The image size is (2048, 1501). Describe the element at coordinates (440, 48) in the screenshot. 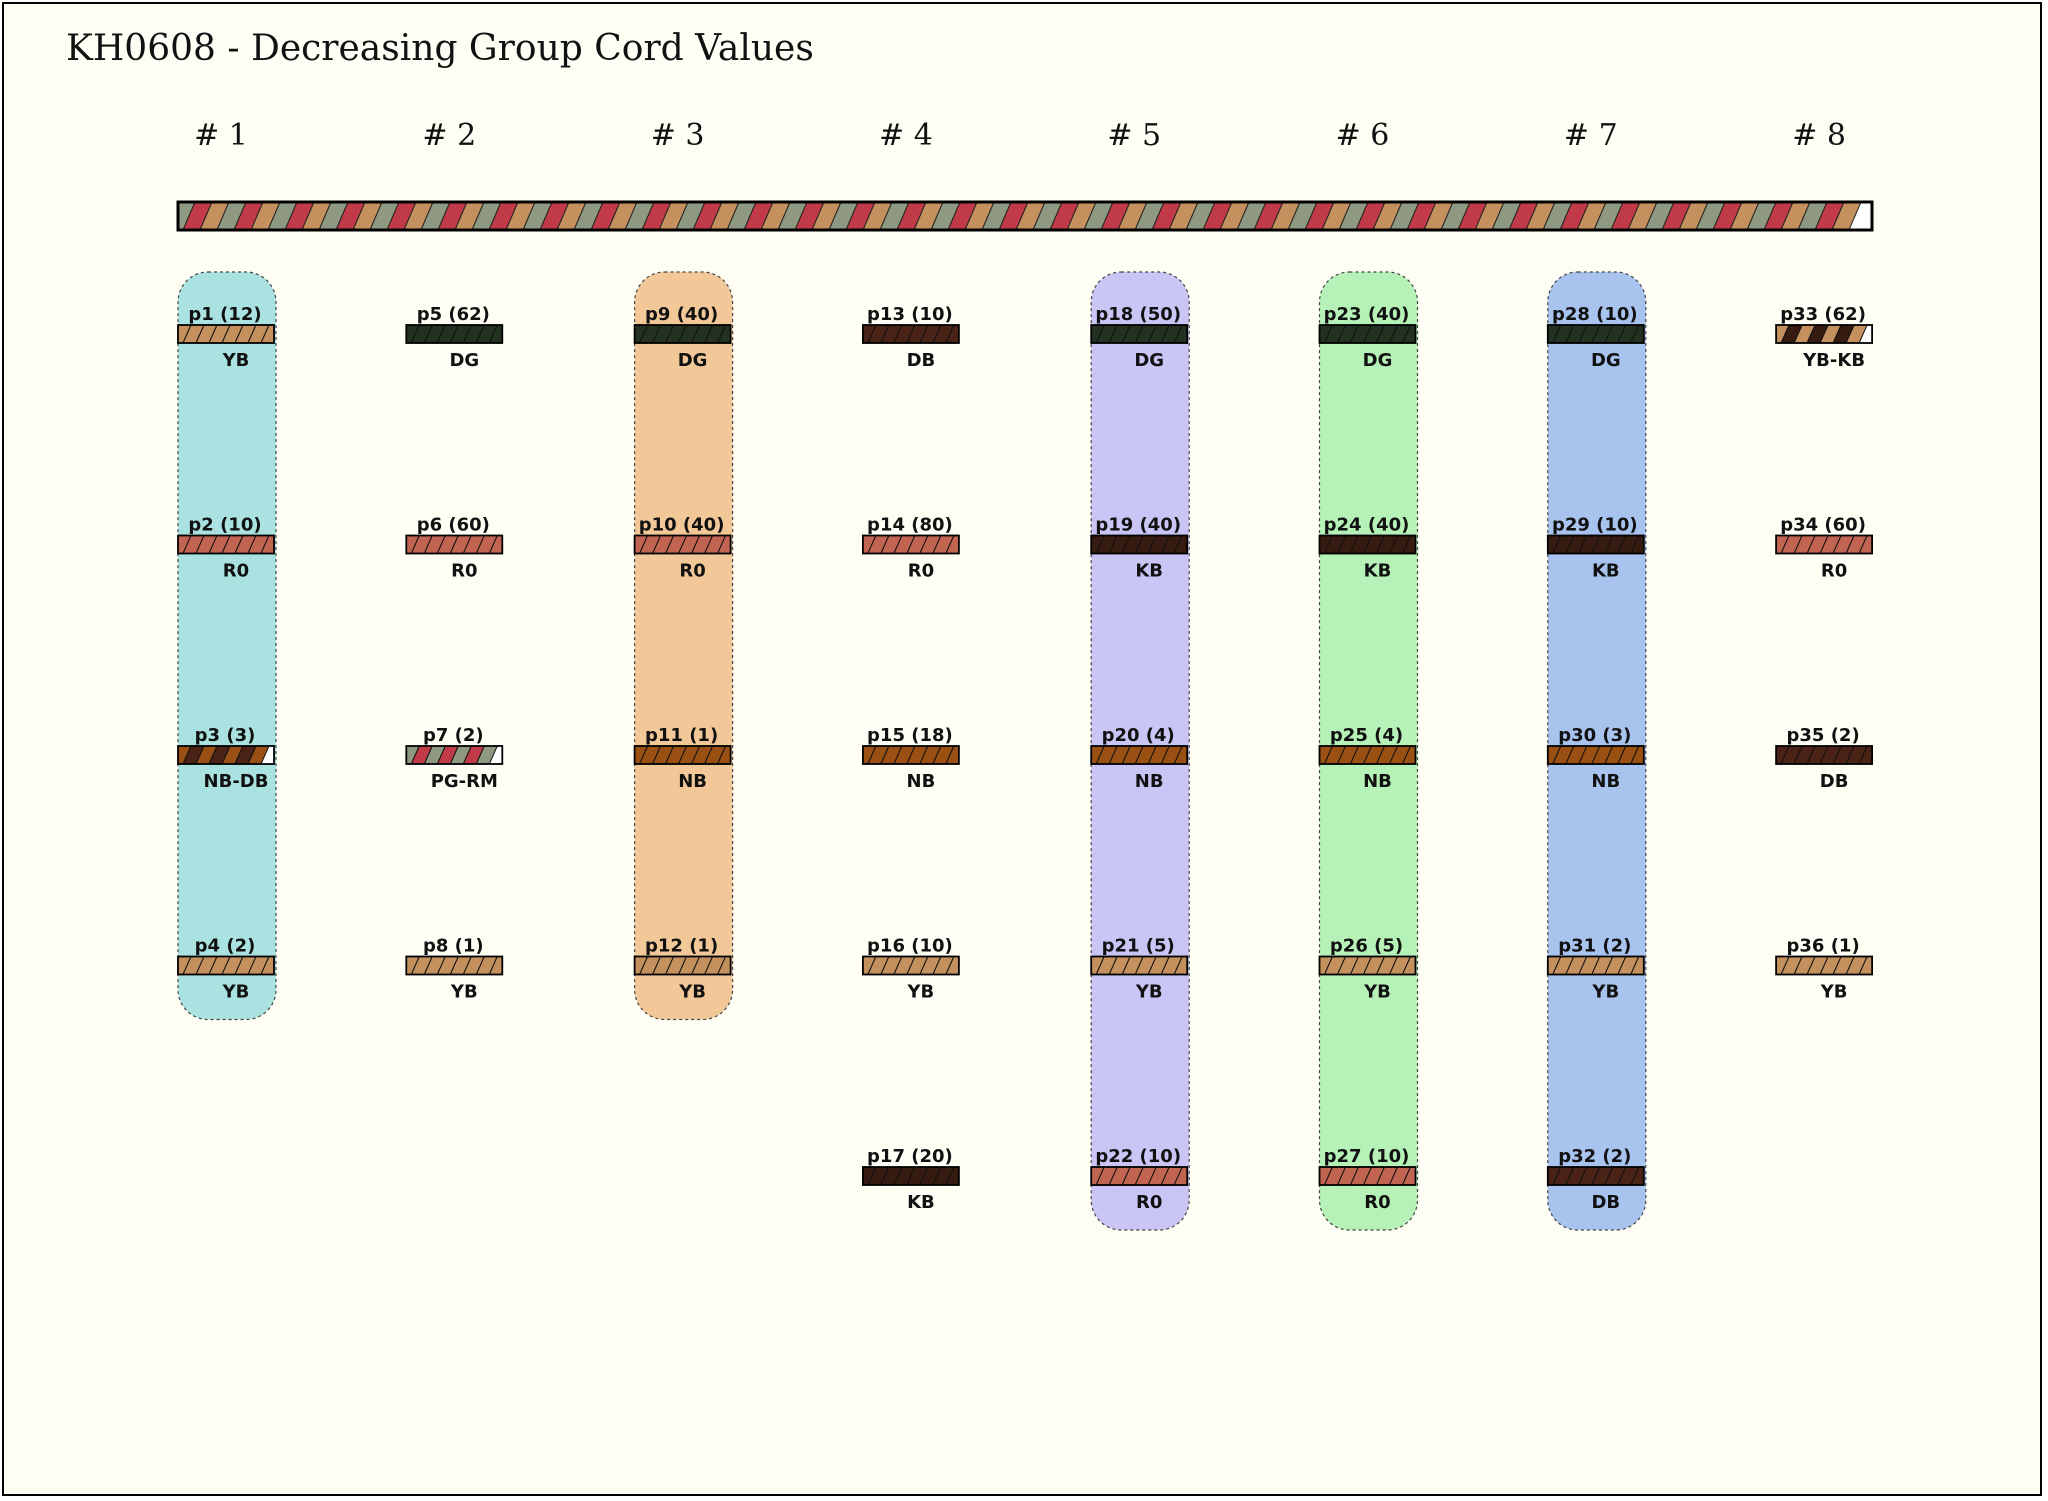

I see `page-title: KH0608 - Decreasing Group Cord Values` at that location.